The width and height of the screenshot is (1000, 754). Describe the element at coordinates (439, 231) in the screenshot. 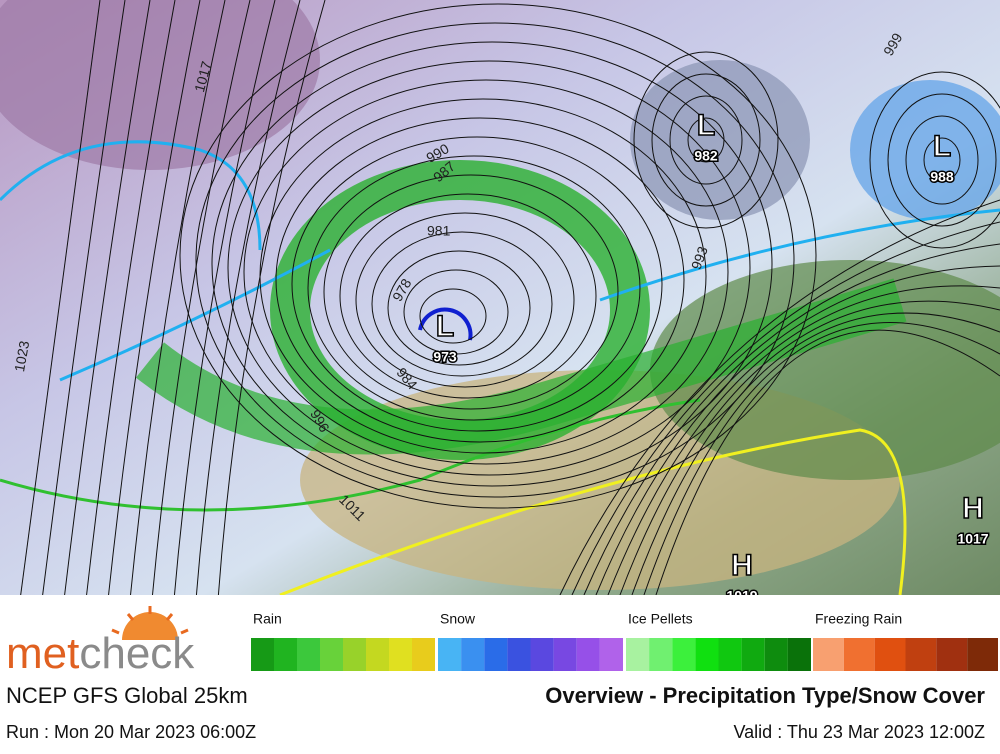

I see `isobar-label: 981` at that location.